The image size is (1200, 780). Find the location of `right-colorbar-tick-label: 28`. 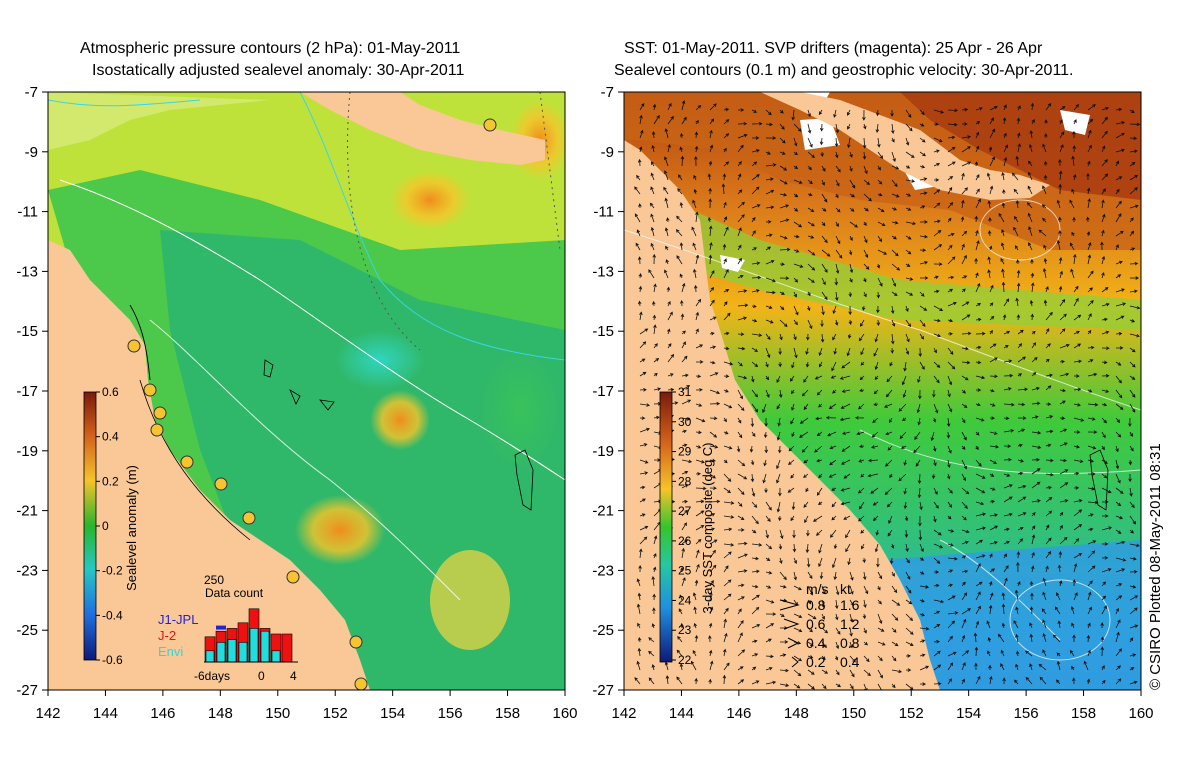

right-colorbar-tick-label: 28 is located at coordinates (685, 481).